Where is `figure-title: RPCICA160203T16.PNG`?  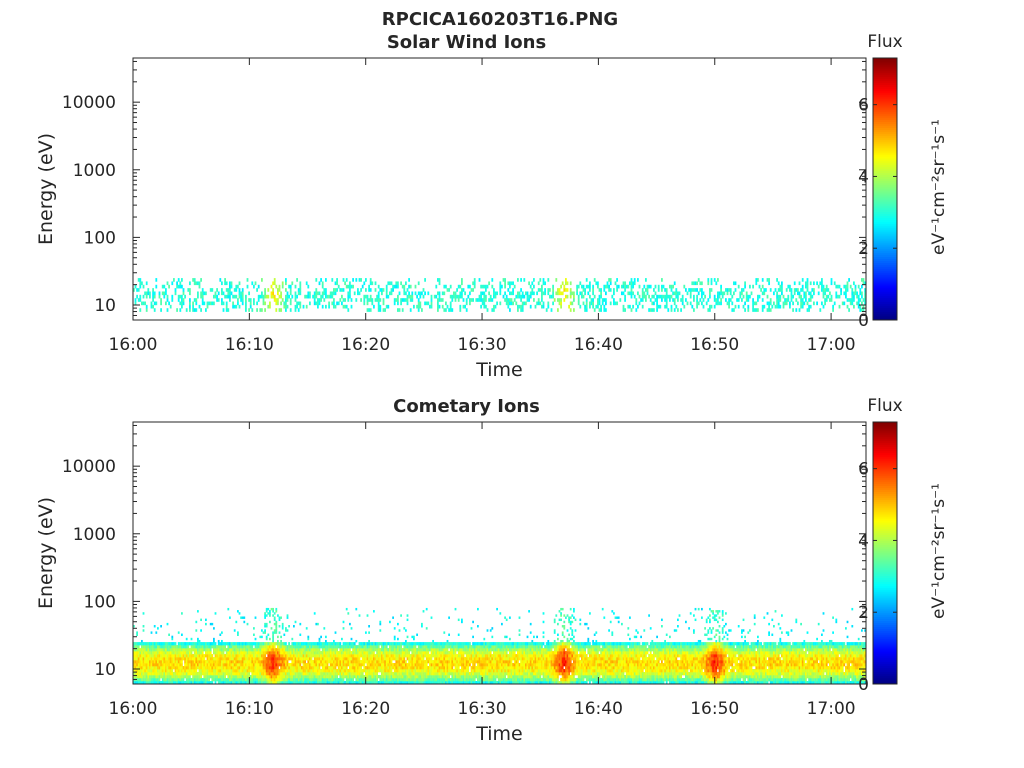
figure-title: RPCICA160203T16.PNG is located at coordinates (500, 19).